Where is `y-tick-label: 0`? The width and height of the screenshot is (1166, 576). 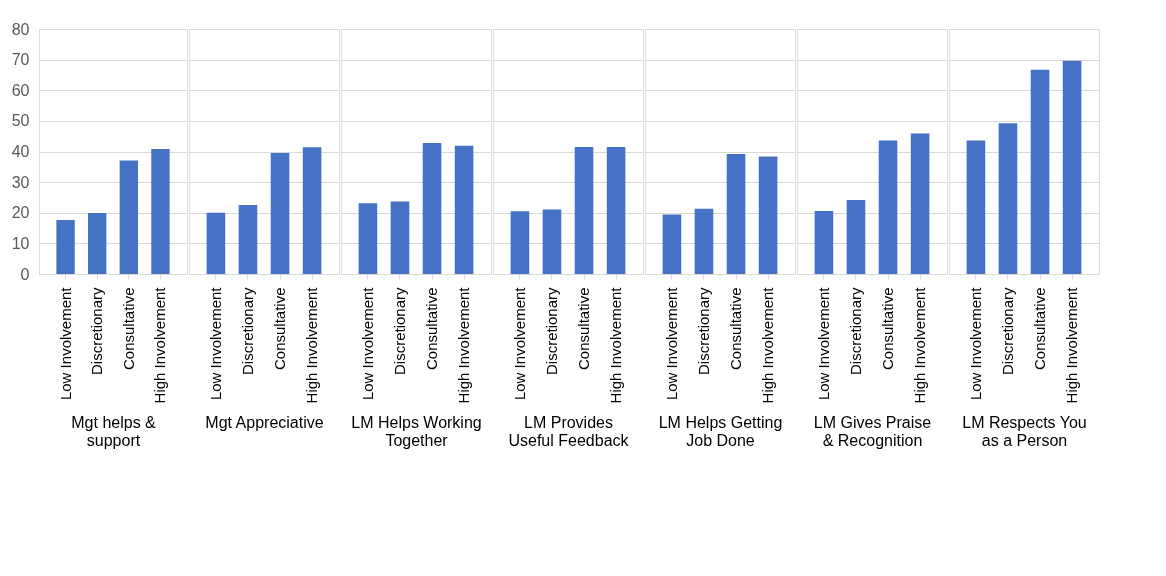 y-tick-label: 0 is located at coordinates (25, 274).